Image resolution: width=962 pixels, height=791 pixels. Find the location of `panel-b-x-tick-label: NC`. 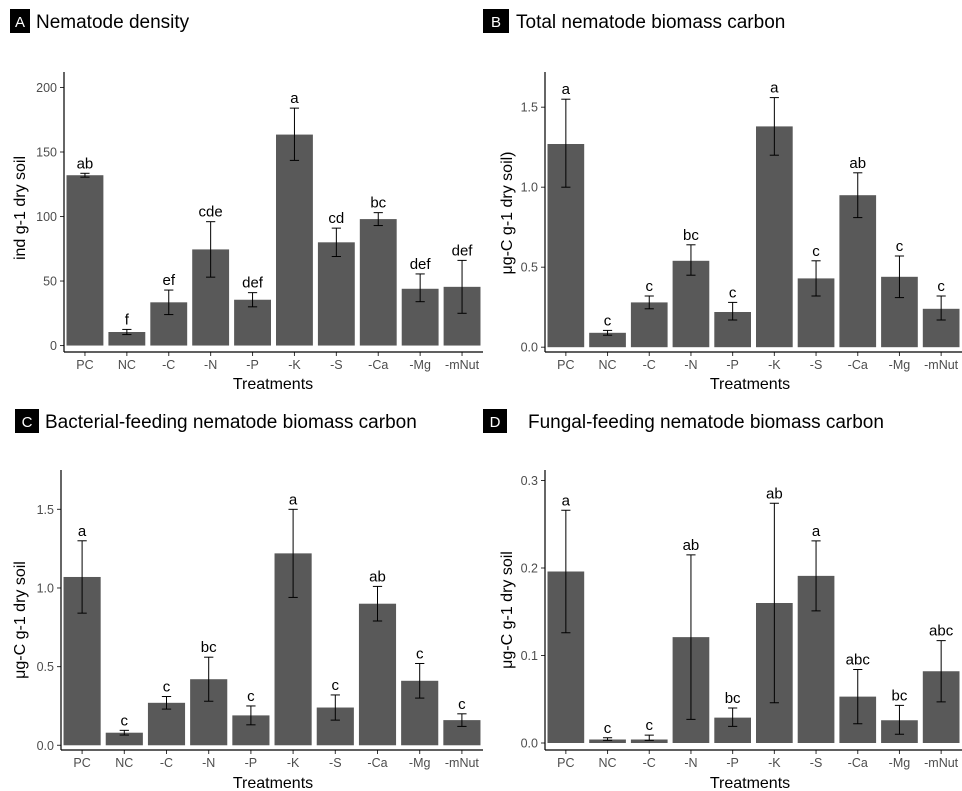

panel-b-x-tick-label: NC is located at coordinates (608, 365).